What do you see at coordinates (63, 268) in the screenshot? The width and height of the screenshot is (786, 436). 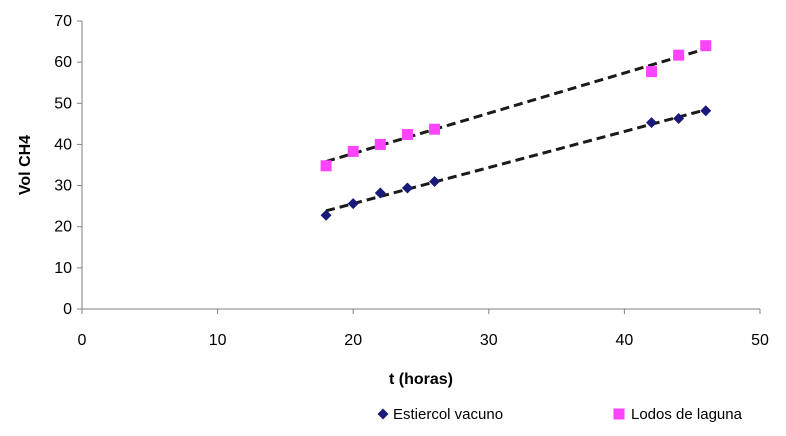 I see `y-tick-label: 10` at bounding box center [63, 268].